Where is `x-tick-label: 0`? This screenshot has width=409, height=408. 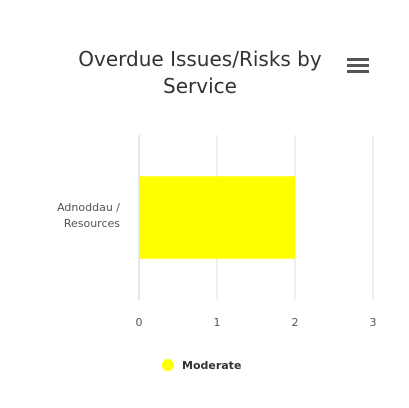 x-tick-label: 0 is located at coordinates (139, 322).